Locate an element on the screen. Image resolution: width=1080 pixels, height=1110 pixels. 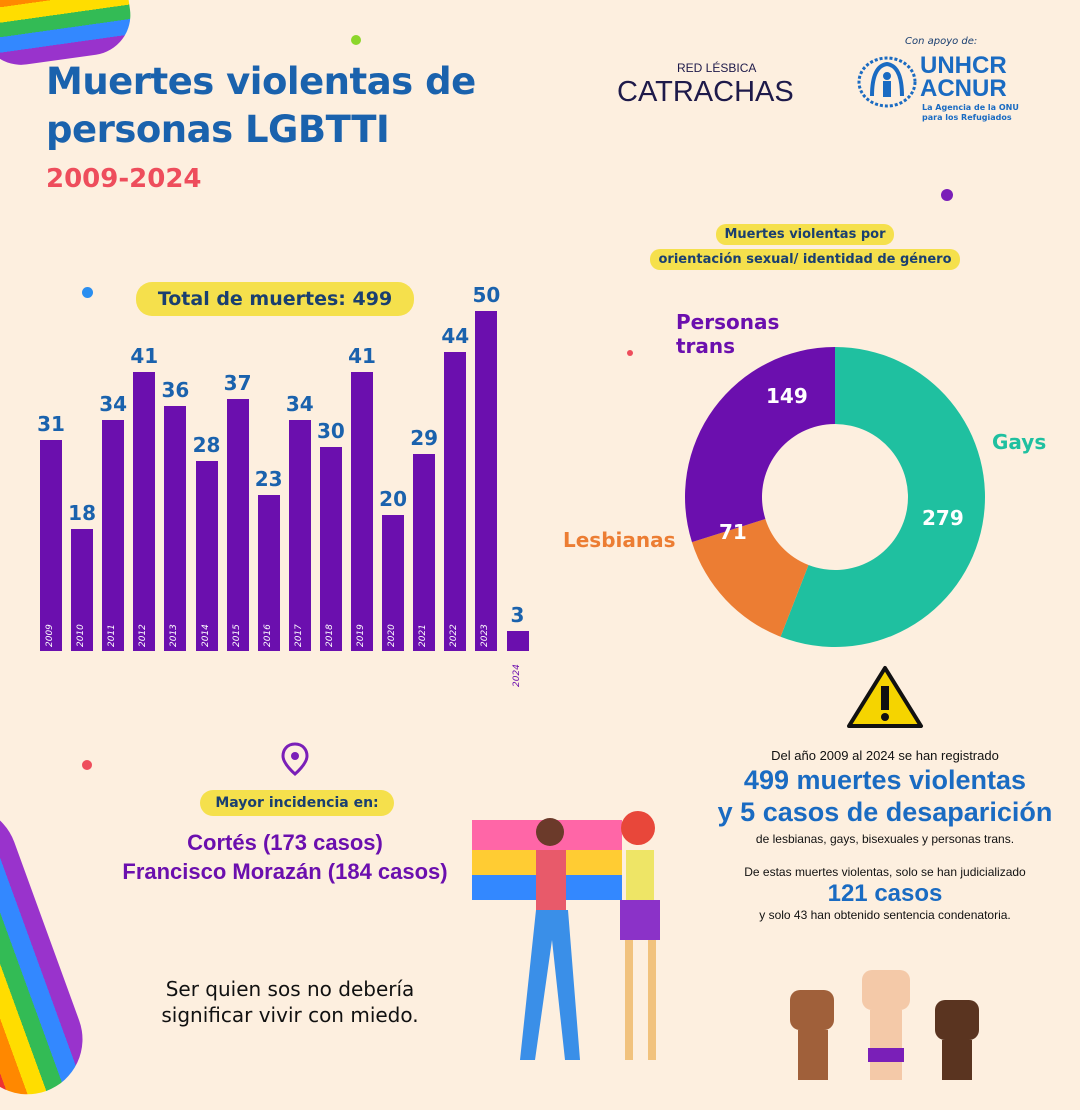
bar-year-label: 2010 is located at coordinates (81, 635).